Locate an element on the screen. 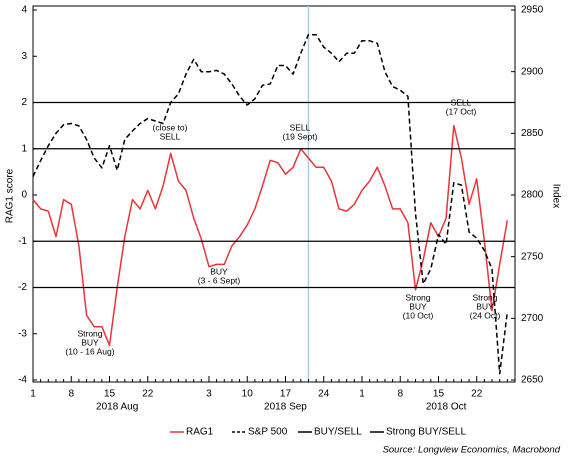  y2-tick-label: 2900 is located at coordinates (532, 71).